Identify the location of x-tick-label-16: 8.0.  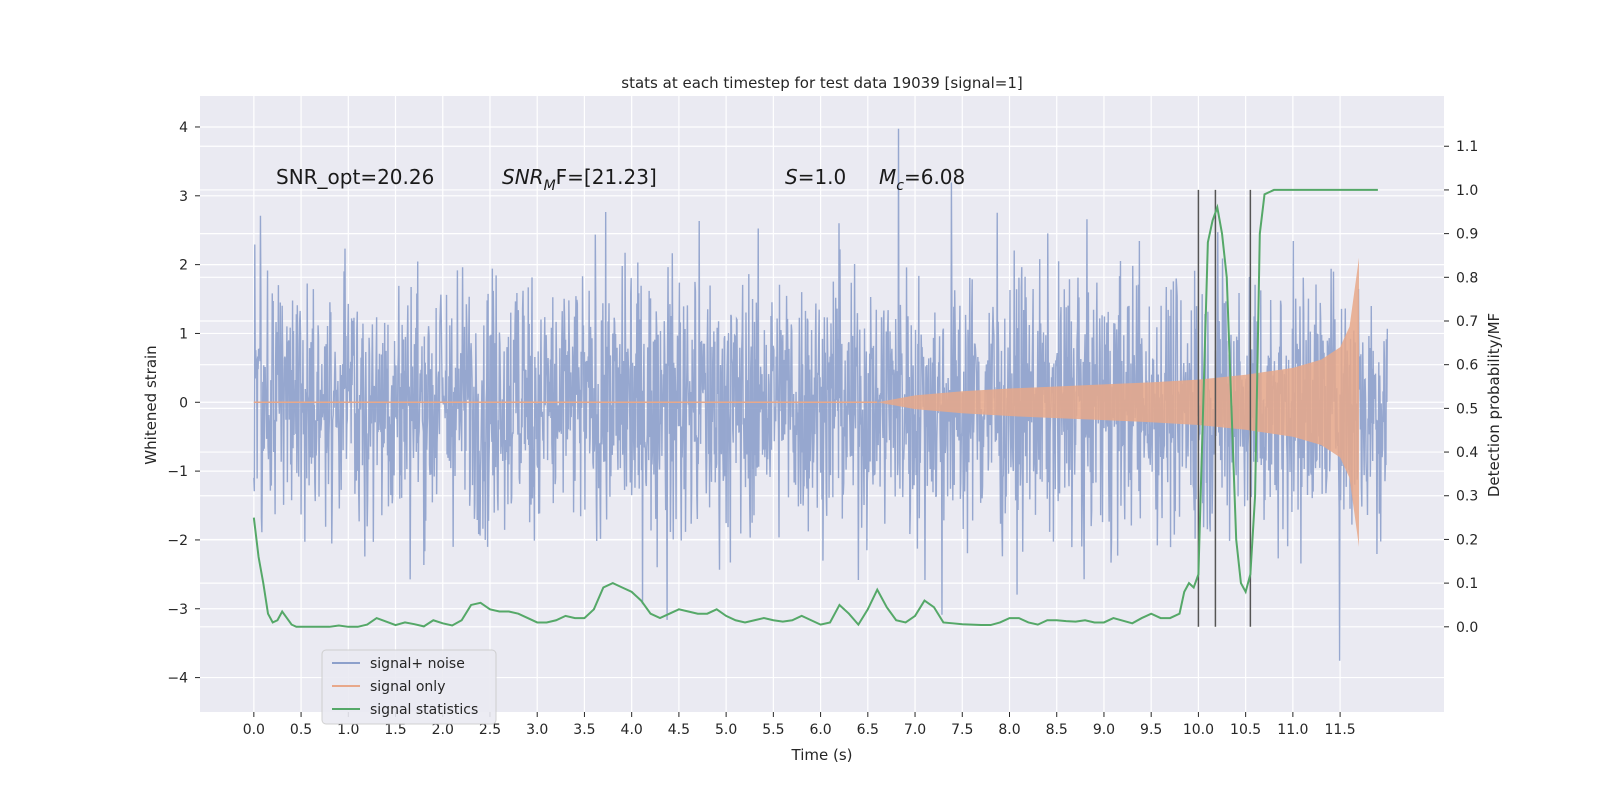
(1009, 730).